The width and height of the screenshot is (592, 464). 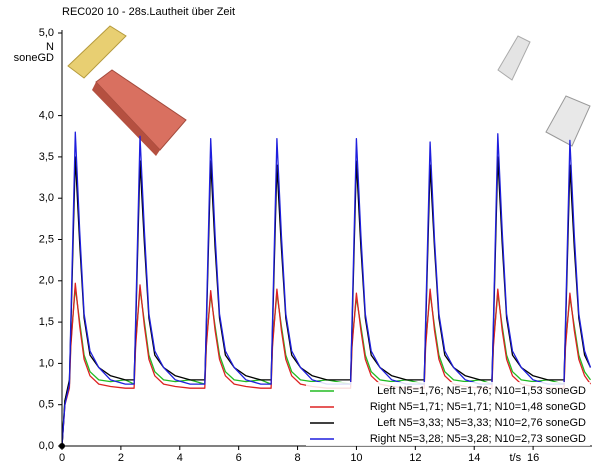 What do you see at coordinates (46, 363) in the screenshot?
I see `y-tick-label: 1,0` at bounding box center [46, 363].